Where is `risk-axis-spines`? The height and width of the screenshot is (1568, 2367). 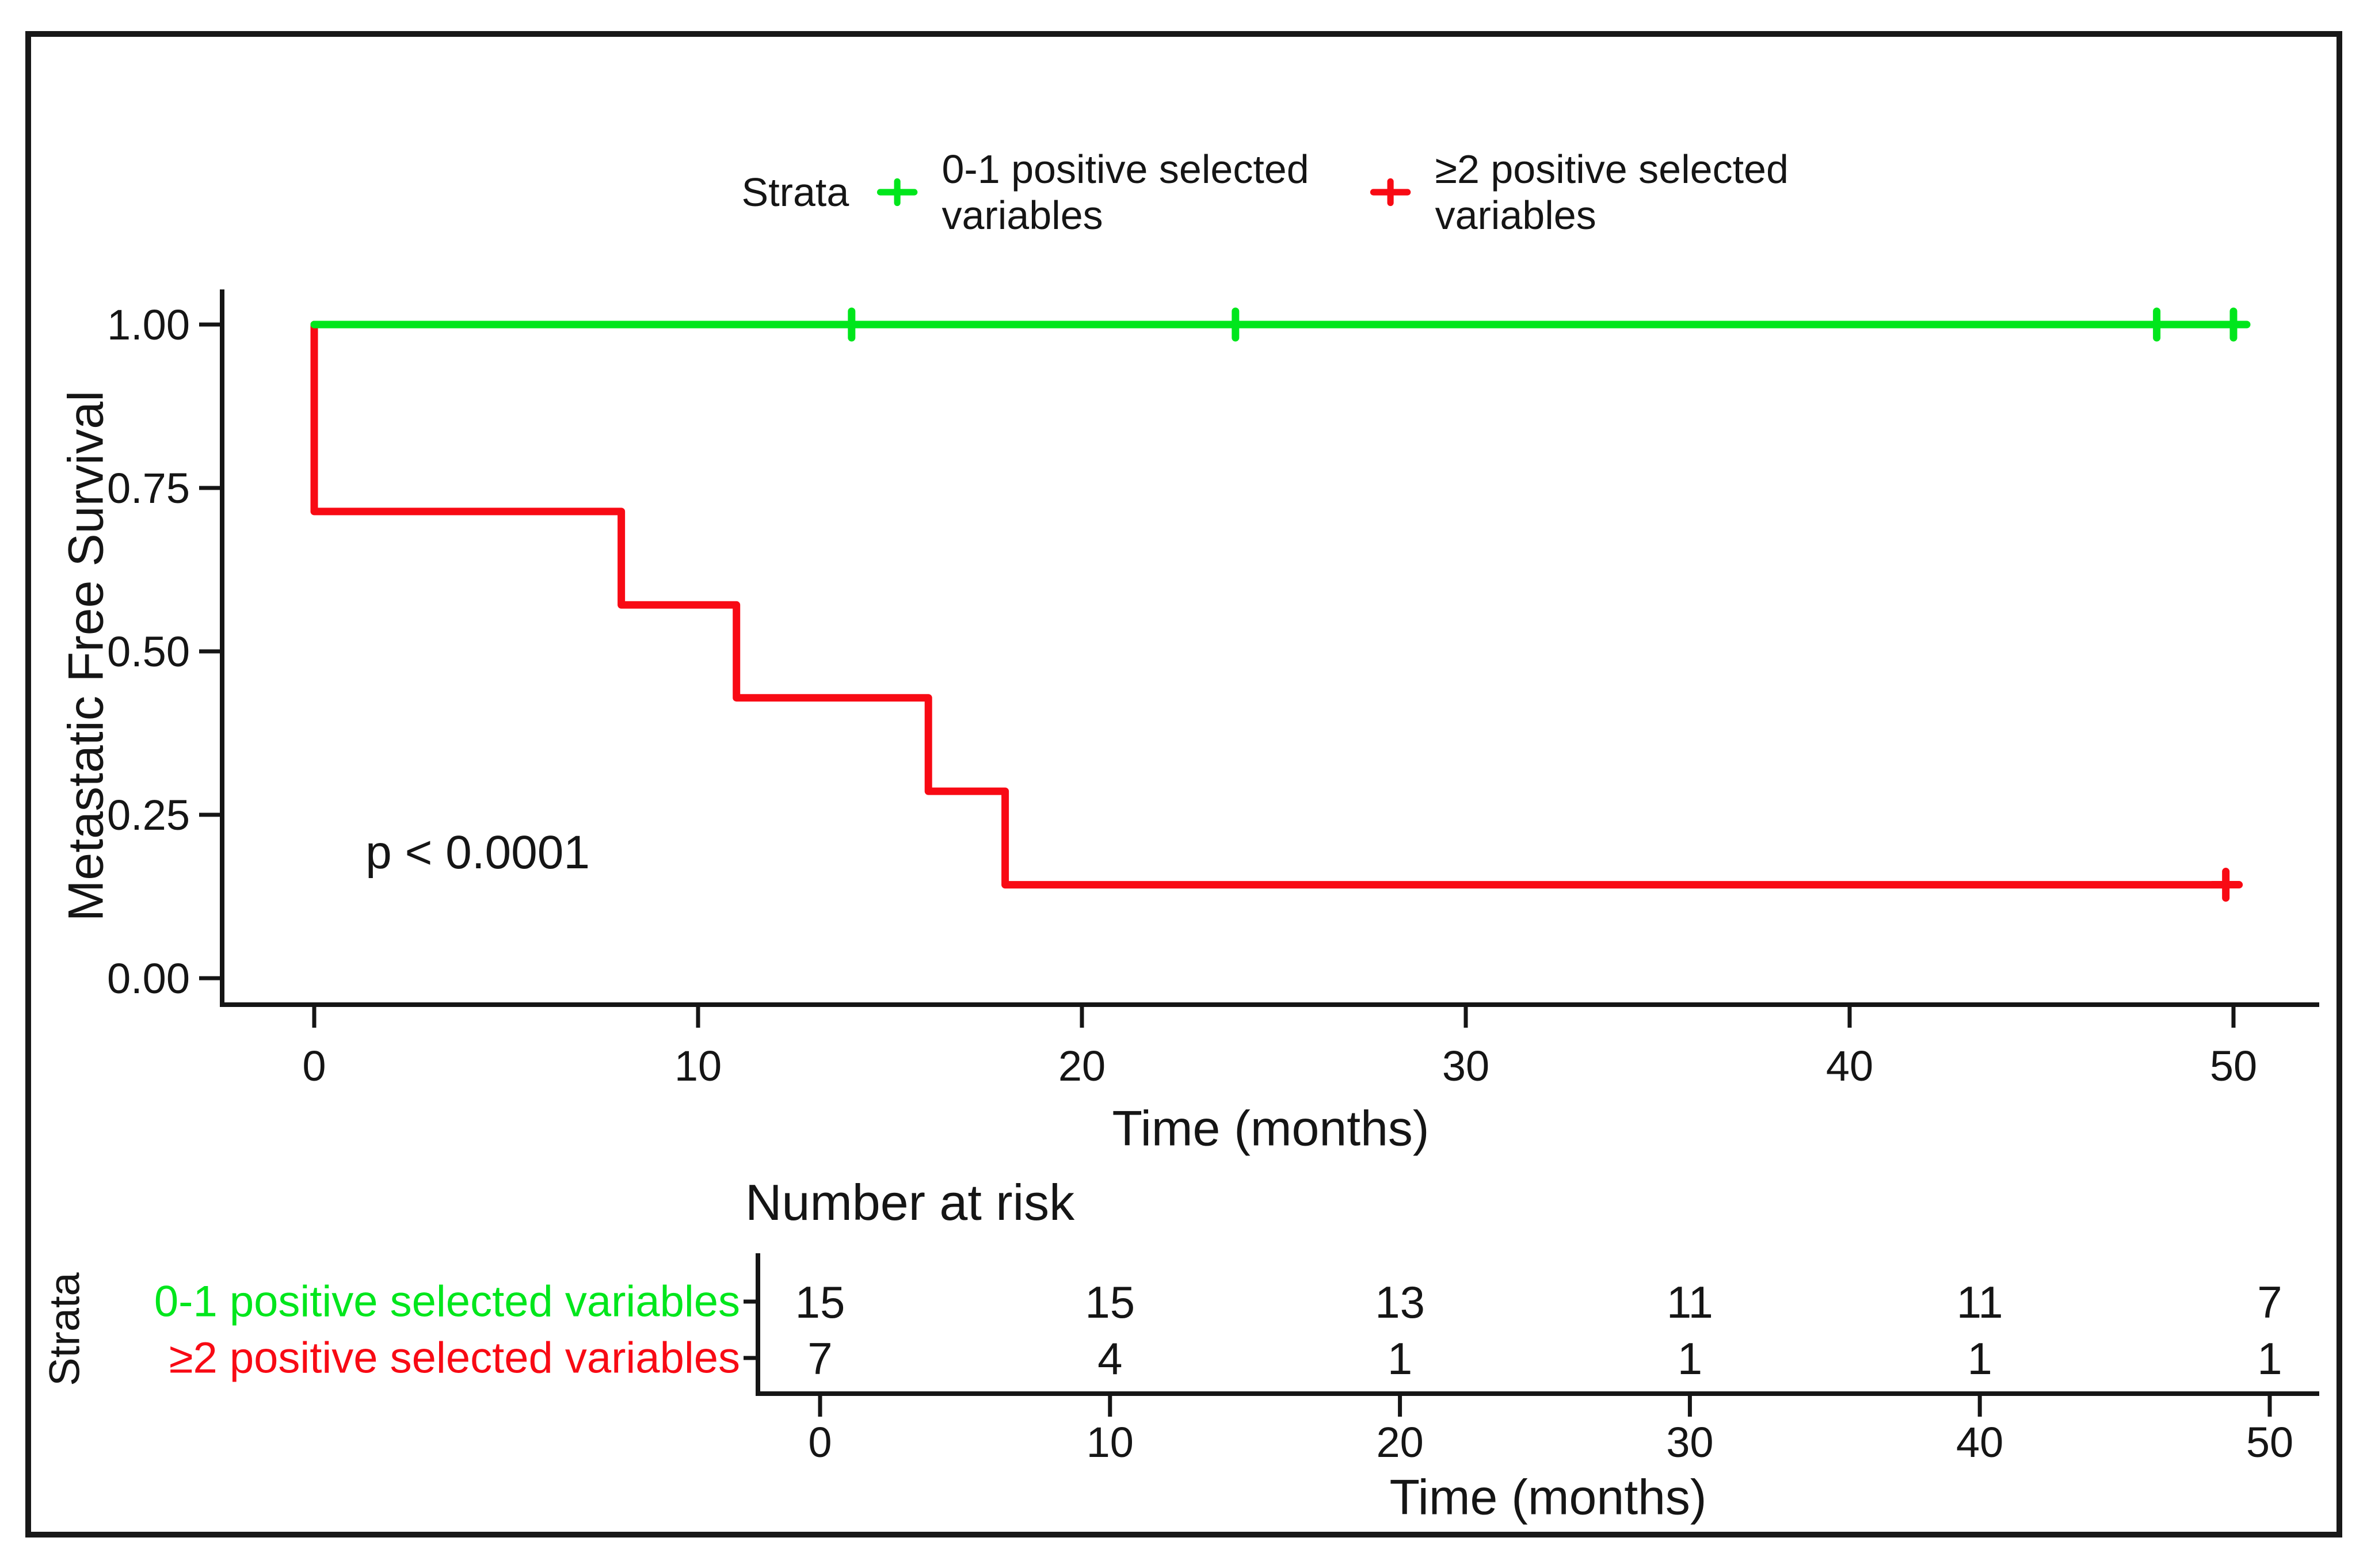 risk-axis-spines is located at coordinates (1537, 1324).